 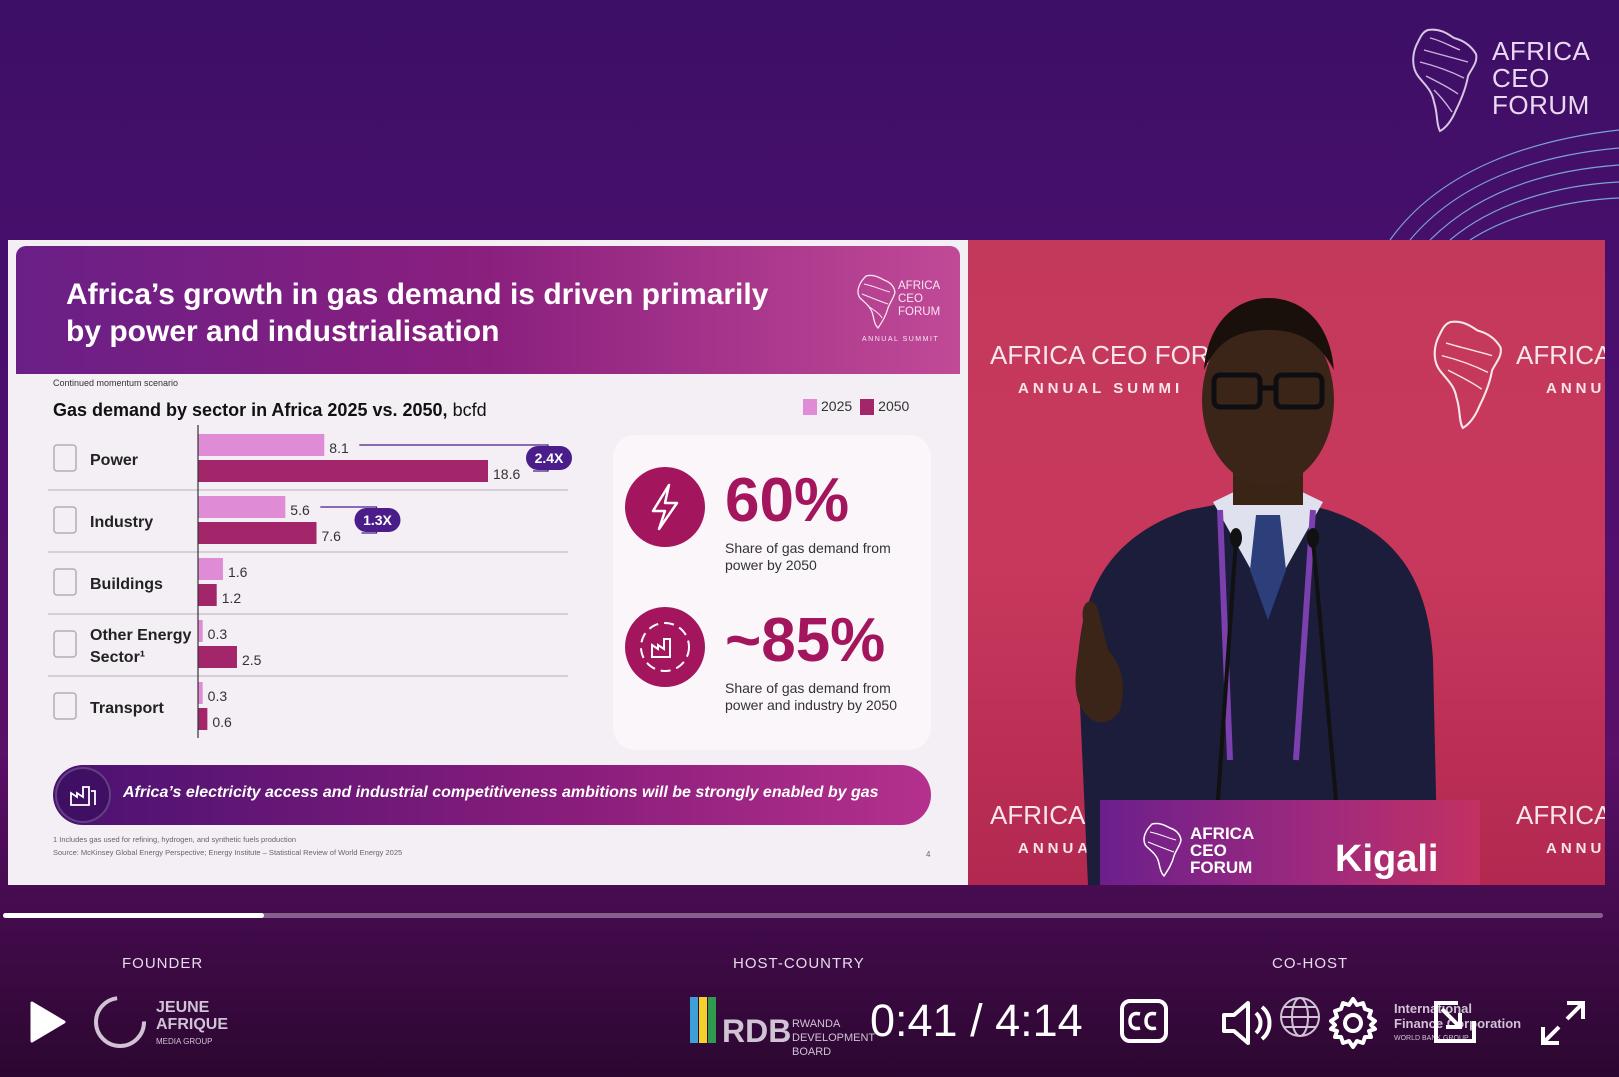 I want to click on legend-item-2050: 2050, so click(x=884, y=407).